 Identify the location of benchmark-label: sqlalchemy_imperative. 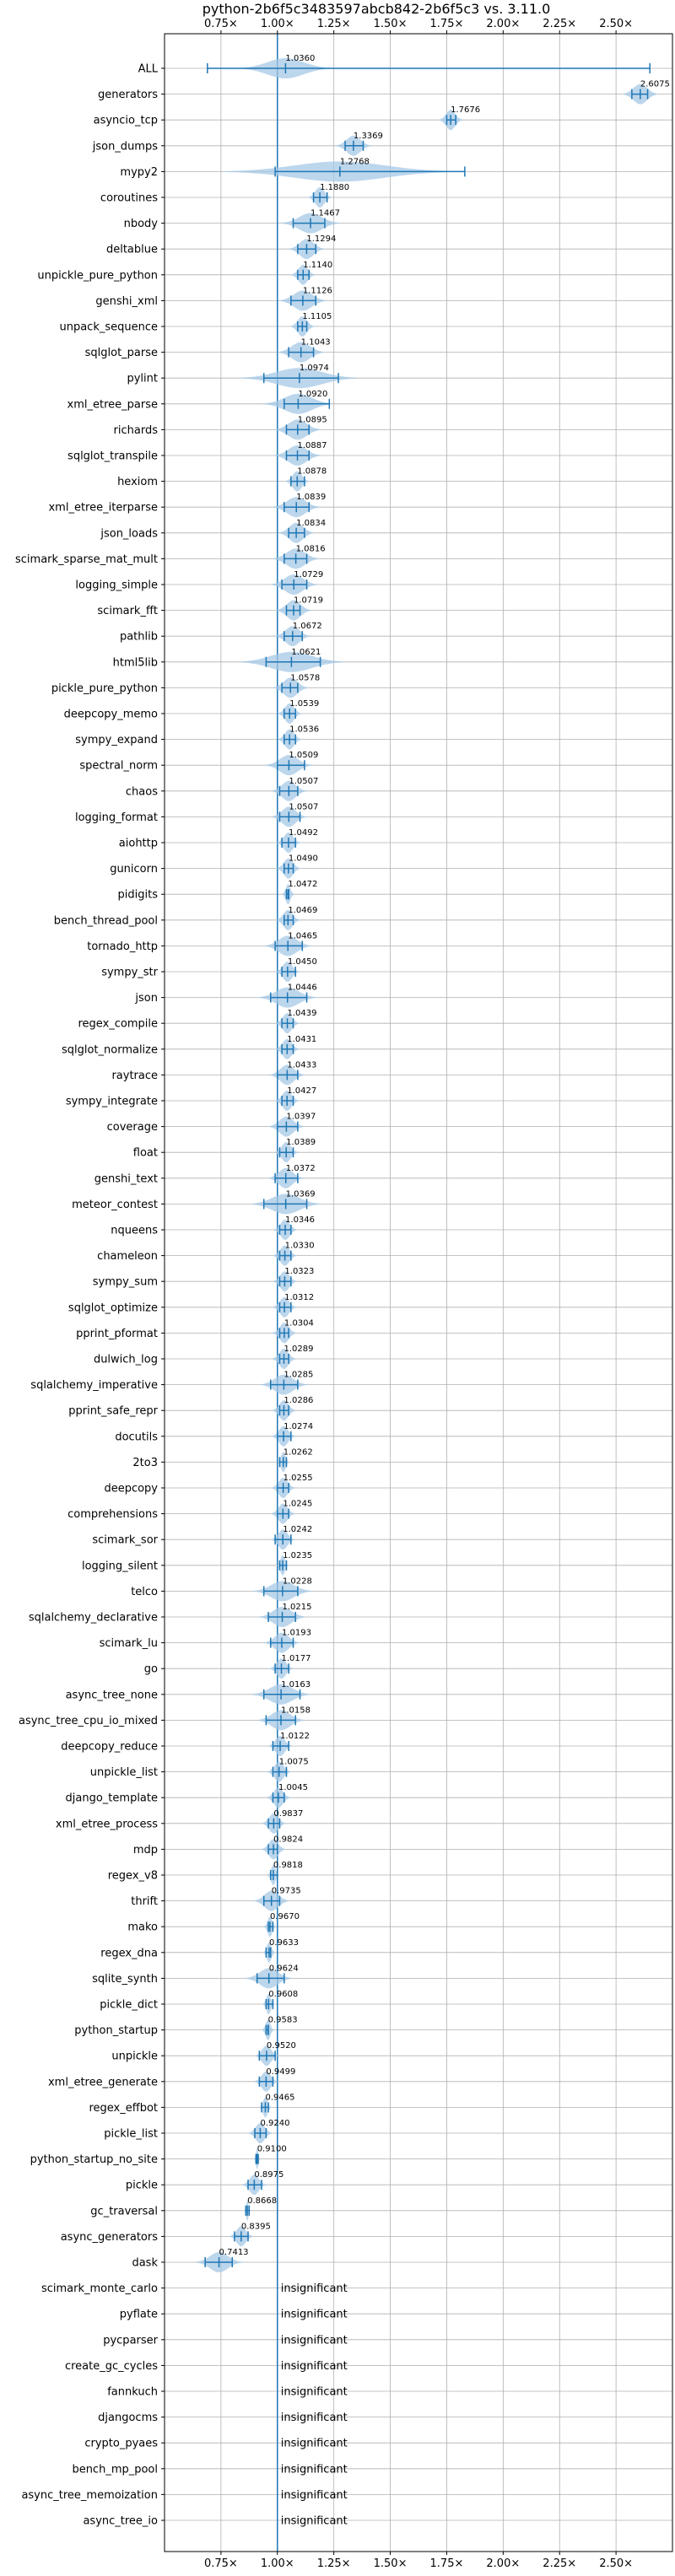
(94, 1385).